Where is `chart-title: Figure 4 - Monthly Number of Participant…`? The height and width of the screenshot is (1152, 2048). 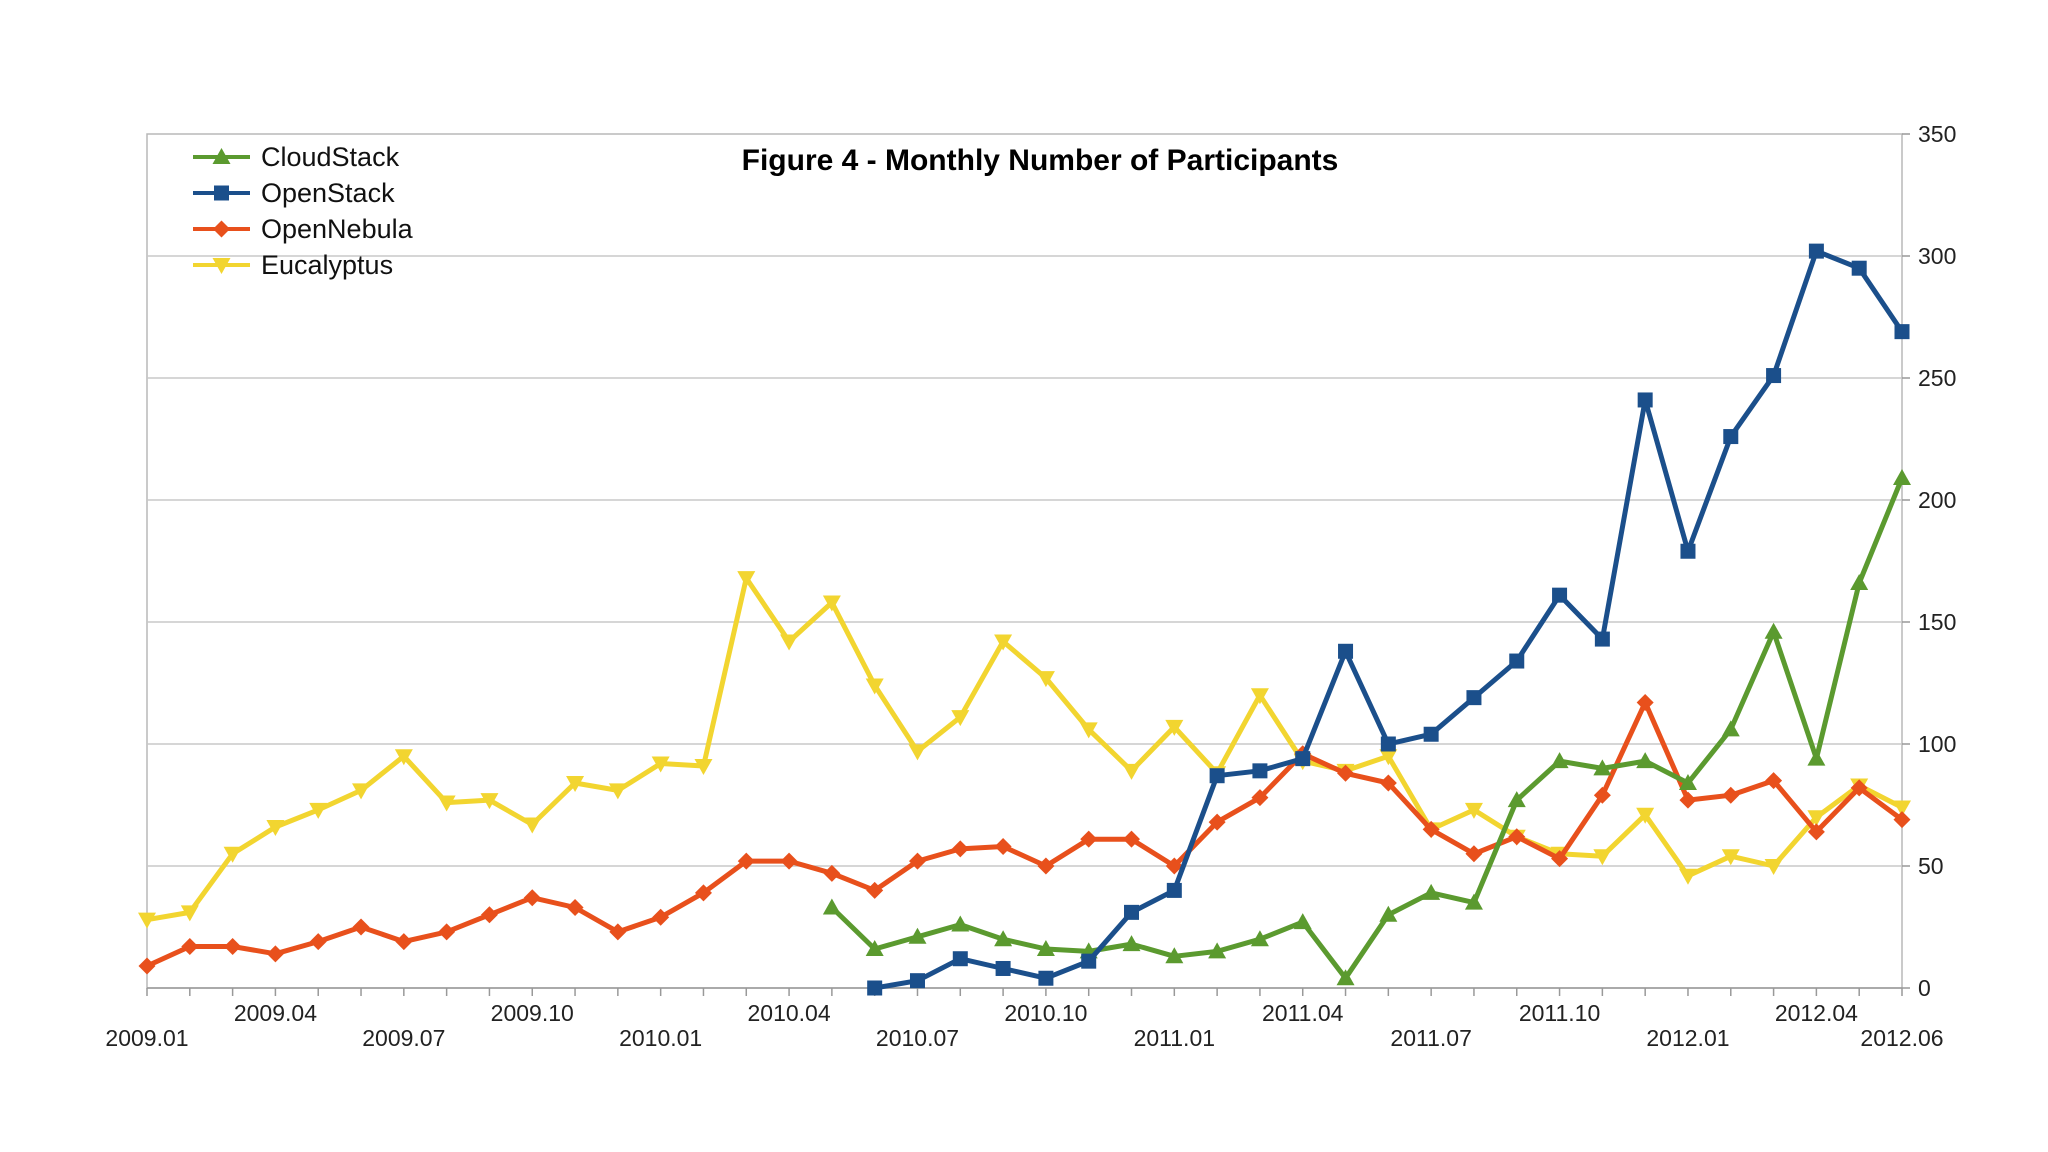 chart-title: Figure 4 - Monthly Number of Participant… is located at coordinates (1040, 160).